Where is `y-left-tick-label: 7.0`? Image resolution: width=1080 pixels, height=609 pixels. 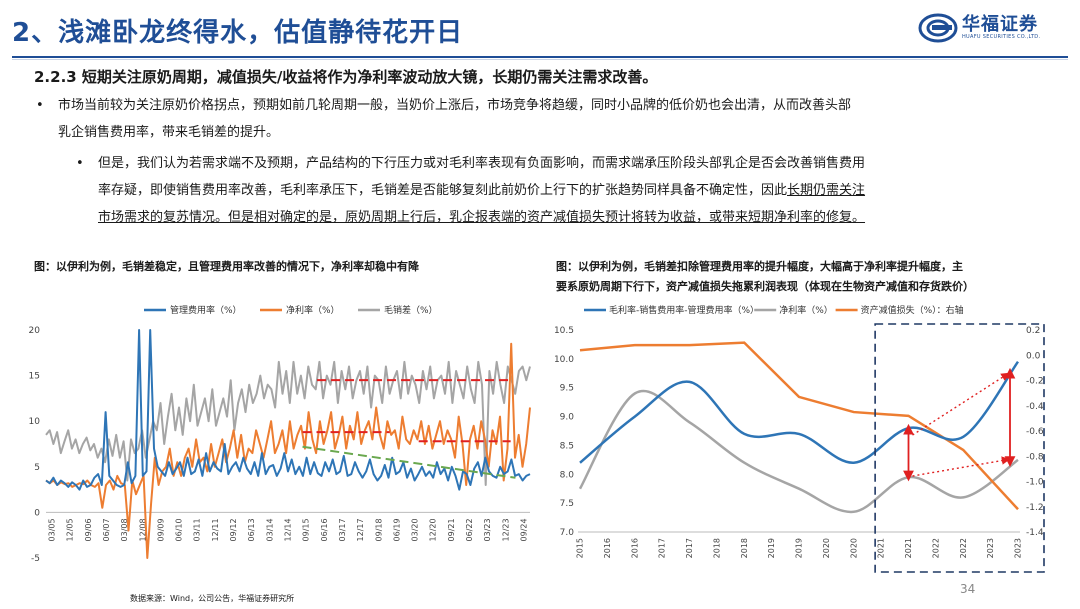 y-left-tick-label: 7.0 is located at coordinates (567, 533).